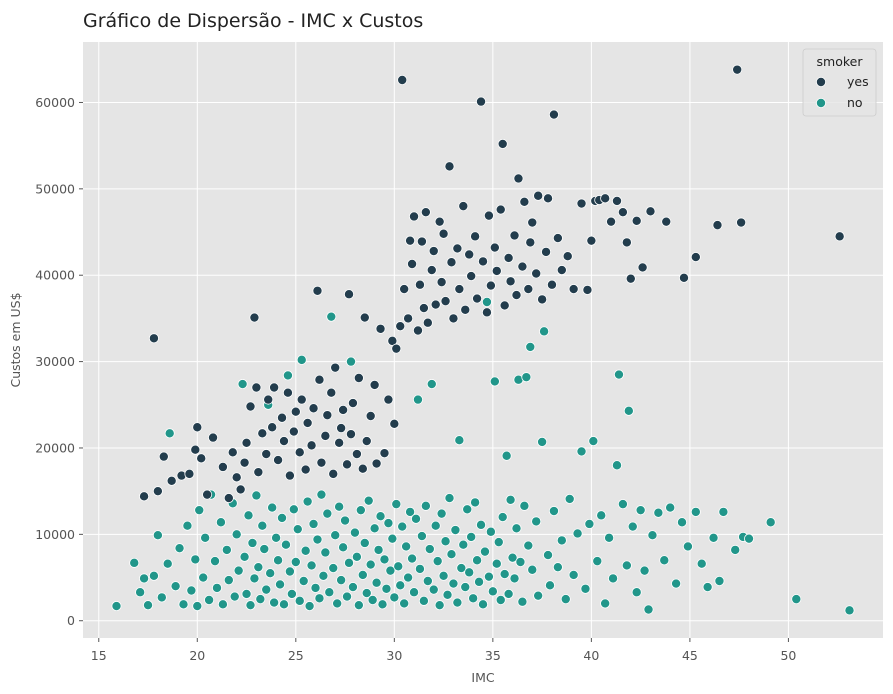 This screenshot has height=694, width=893. Describe the element at coordinates (99, 655) in the screenshot. I see `x-tick-label: 15` at that location.